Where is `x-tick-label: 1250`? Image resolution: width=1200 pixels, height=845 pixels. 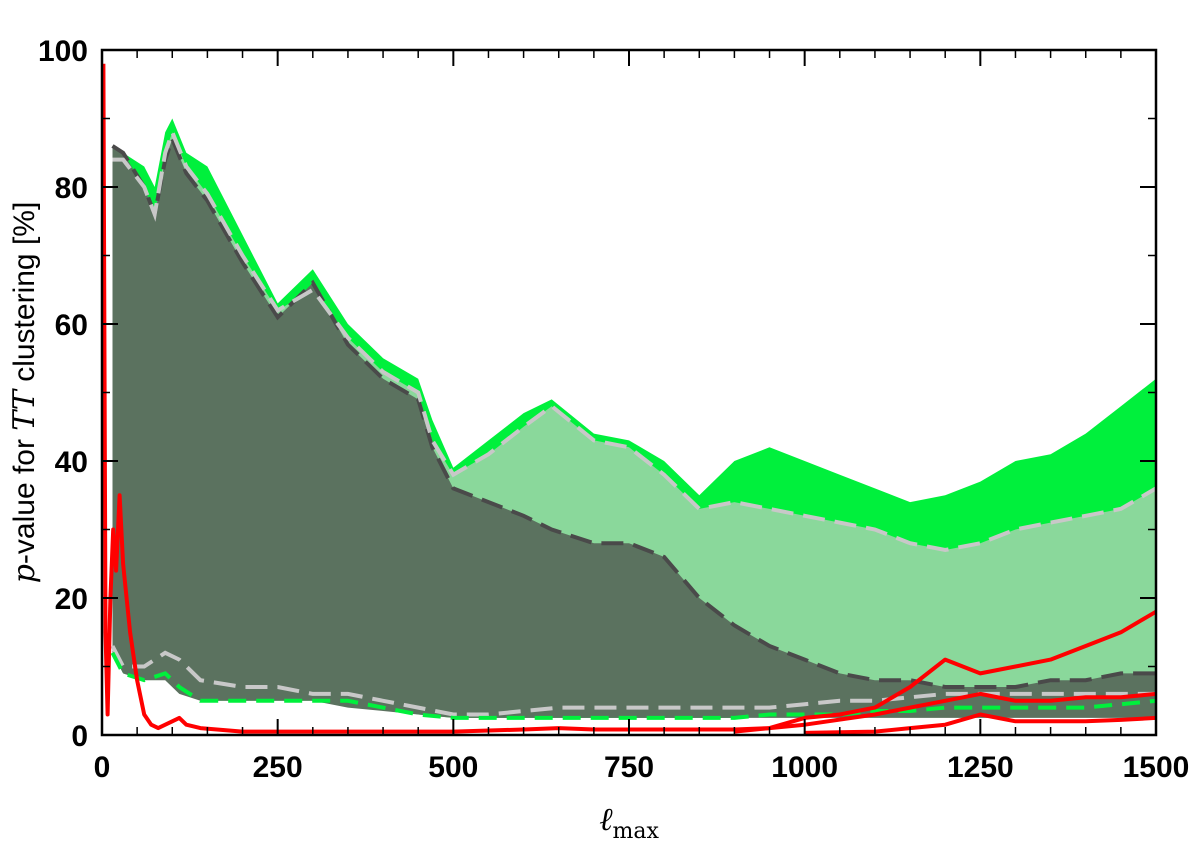
x-tick-label: 1250 is located at coordinates (980, 767).